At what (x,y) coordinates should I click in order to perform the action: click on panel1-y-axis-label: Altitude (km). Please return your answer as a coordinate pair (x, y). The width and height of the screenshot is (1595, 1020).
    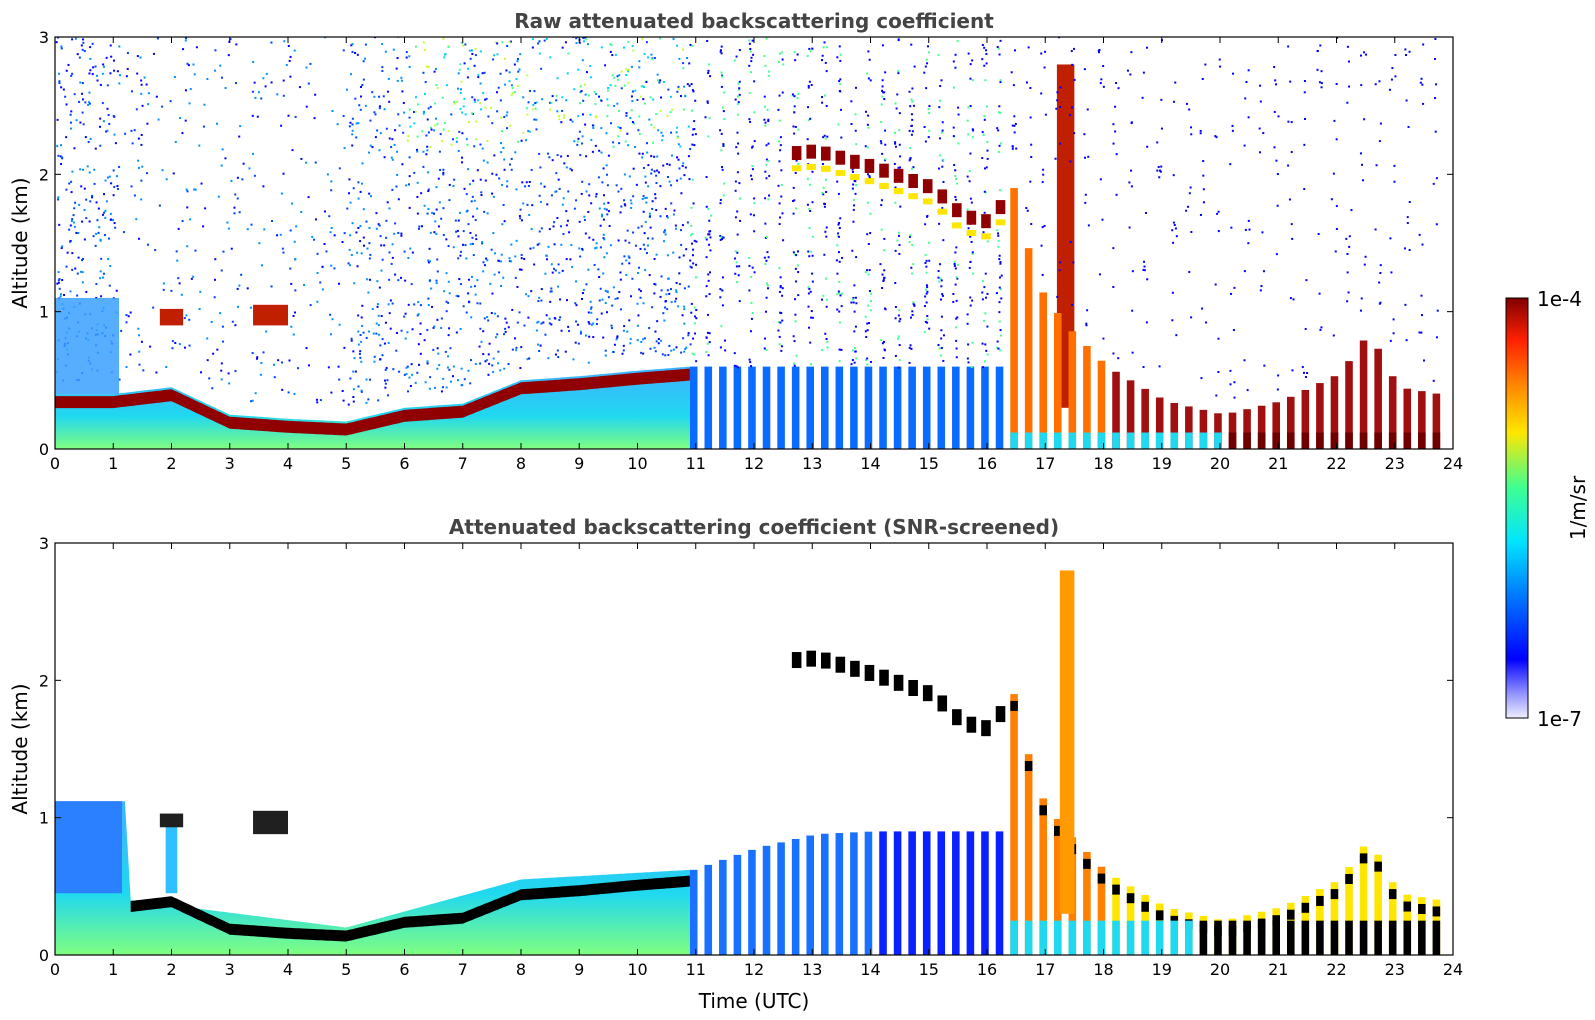
    Looking at the image, I should click on (20, 242).